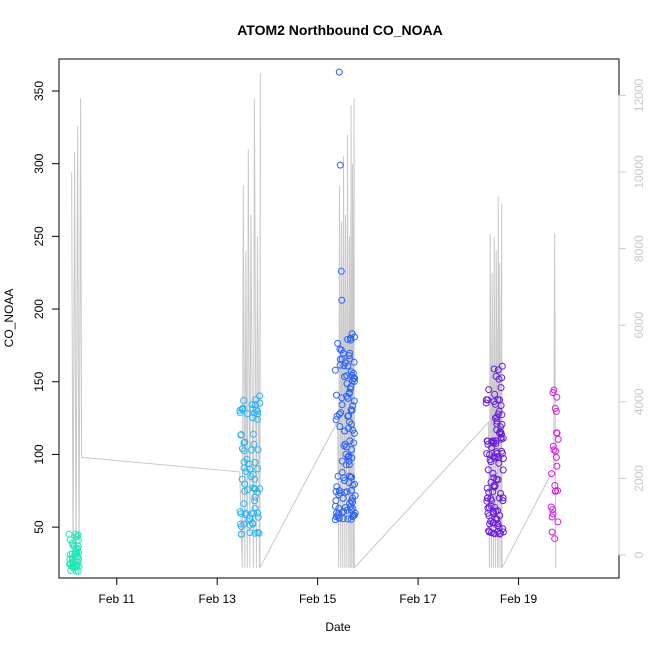 Image resolution: width=650 pixels, height=650 pixels. Describe the element at coordinates (639, 95) in the screenshot. I see `y2-tick-label: 12000` at that location.